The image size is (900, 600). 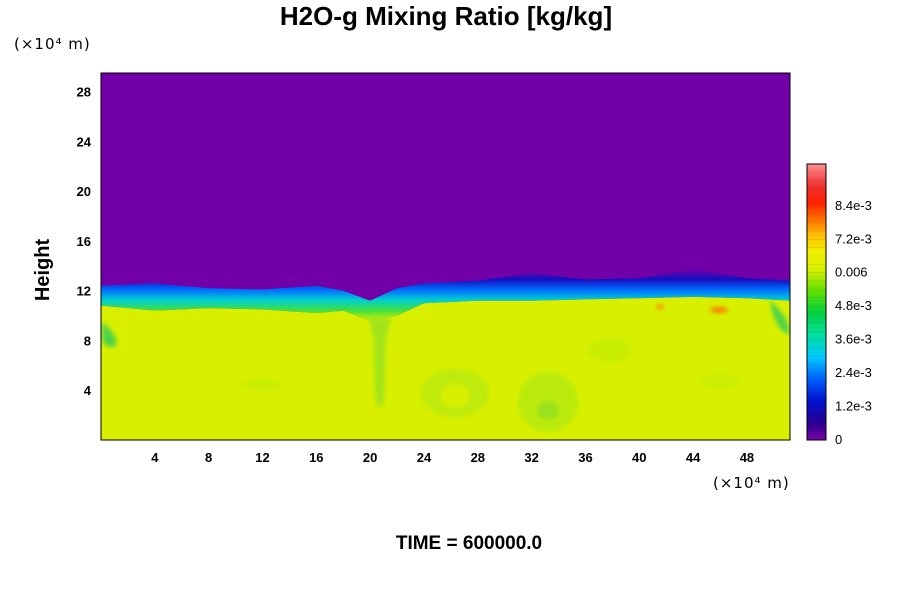 What do you see at coordinates (452, 457) in the screenshot?
I see `x-axis-ticks: 4 8 12 16 20 24 28 32 36 40 44 48` at bounding box center [452, 457].